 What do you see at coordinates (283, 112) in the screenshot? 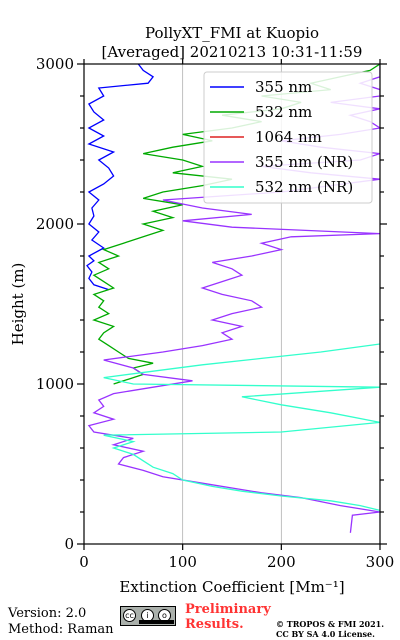
I see `legend-label-1: 532 nm` at bounding box center [283, 112].